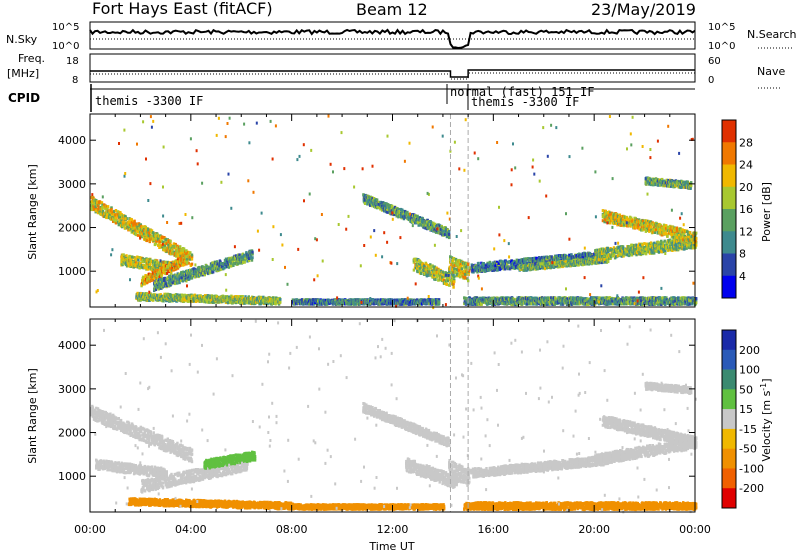  What do you see at coordinates (22, 39) in the screenshot?
I see `nsky-label: N.Sky` at bounding box center [22, 39].